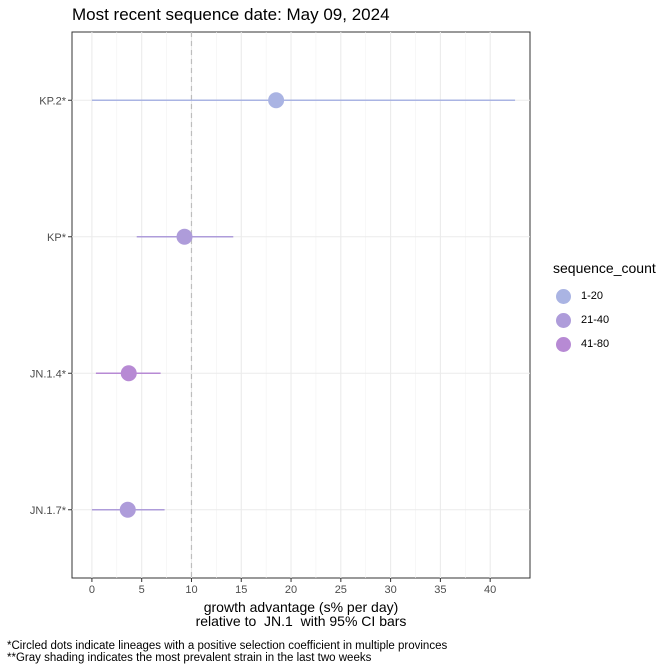  I want to click on legend-title: sequence_count, so click(604, 268).